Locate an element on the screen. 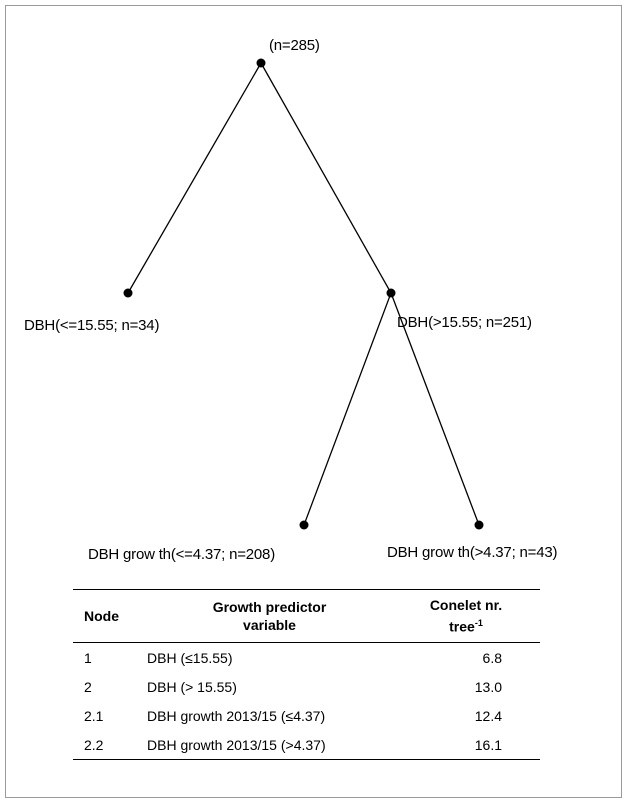  node-root is located at coordinates (261, 63).